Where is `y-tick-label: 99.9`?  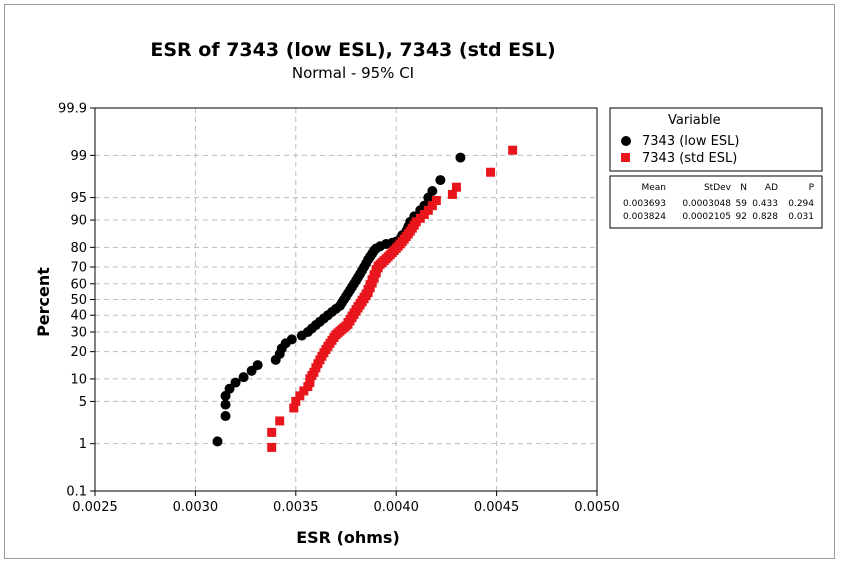 y-tick-label: 99.9 is located at coordinates (72, 109).